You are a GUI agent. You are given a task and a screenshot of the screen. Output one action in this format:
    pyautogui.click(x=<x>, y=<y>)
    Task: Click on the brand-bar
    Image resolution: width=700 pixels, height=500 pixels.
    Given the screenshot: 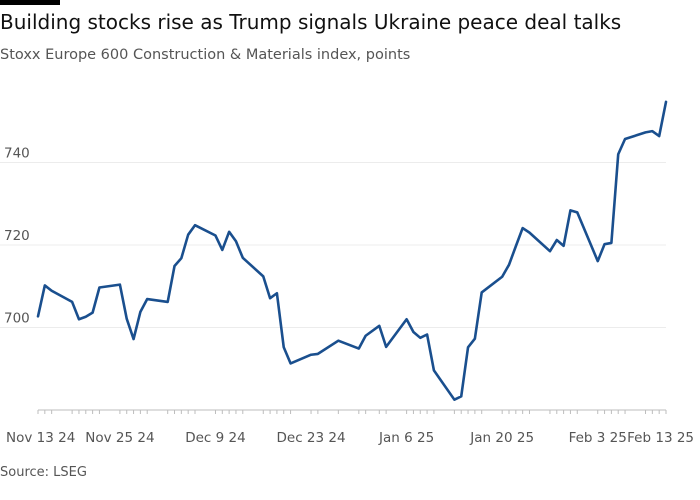 What is the action you would take?
    pyautogui.click(x=30, y=2)
    